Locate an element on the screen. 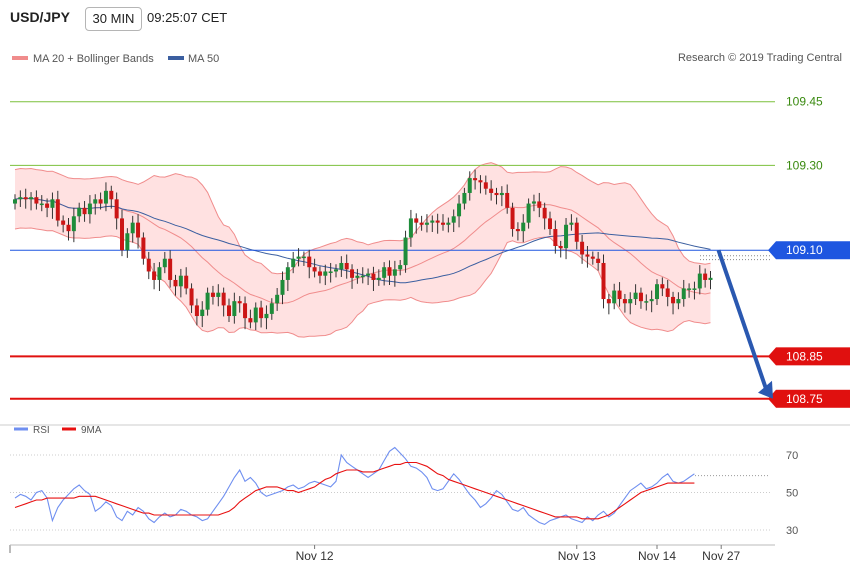  legend-label-rsi: RSI is located at coordinates (41, 430).